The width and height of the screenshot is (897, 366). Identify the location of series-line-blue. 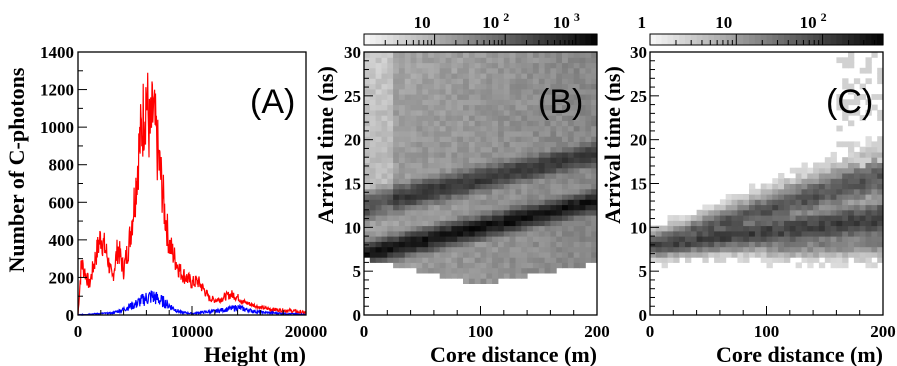
(192, 303).